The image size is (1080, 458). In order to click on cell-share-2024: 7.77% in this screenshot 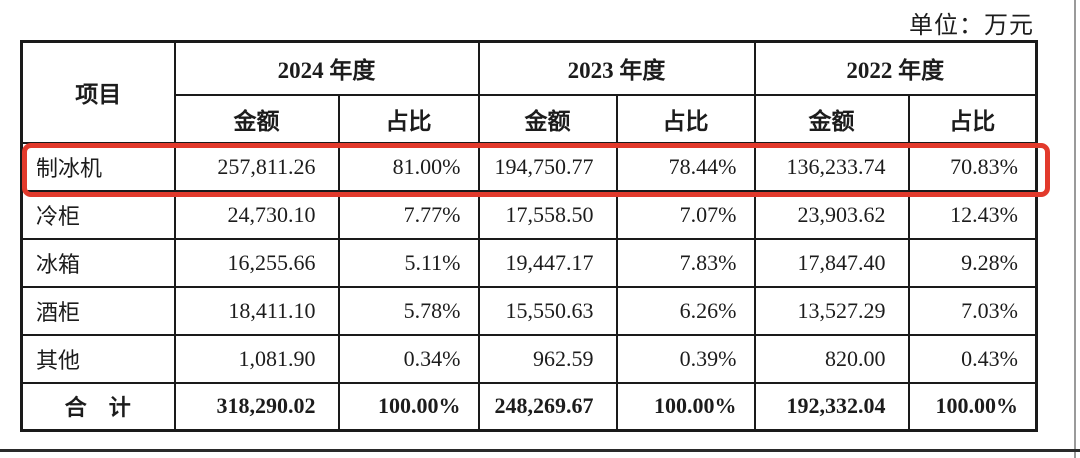, I will do `click(408, 214)`.